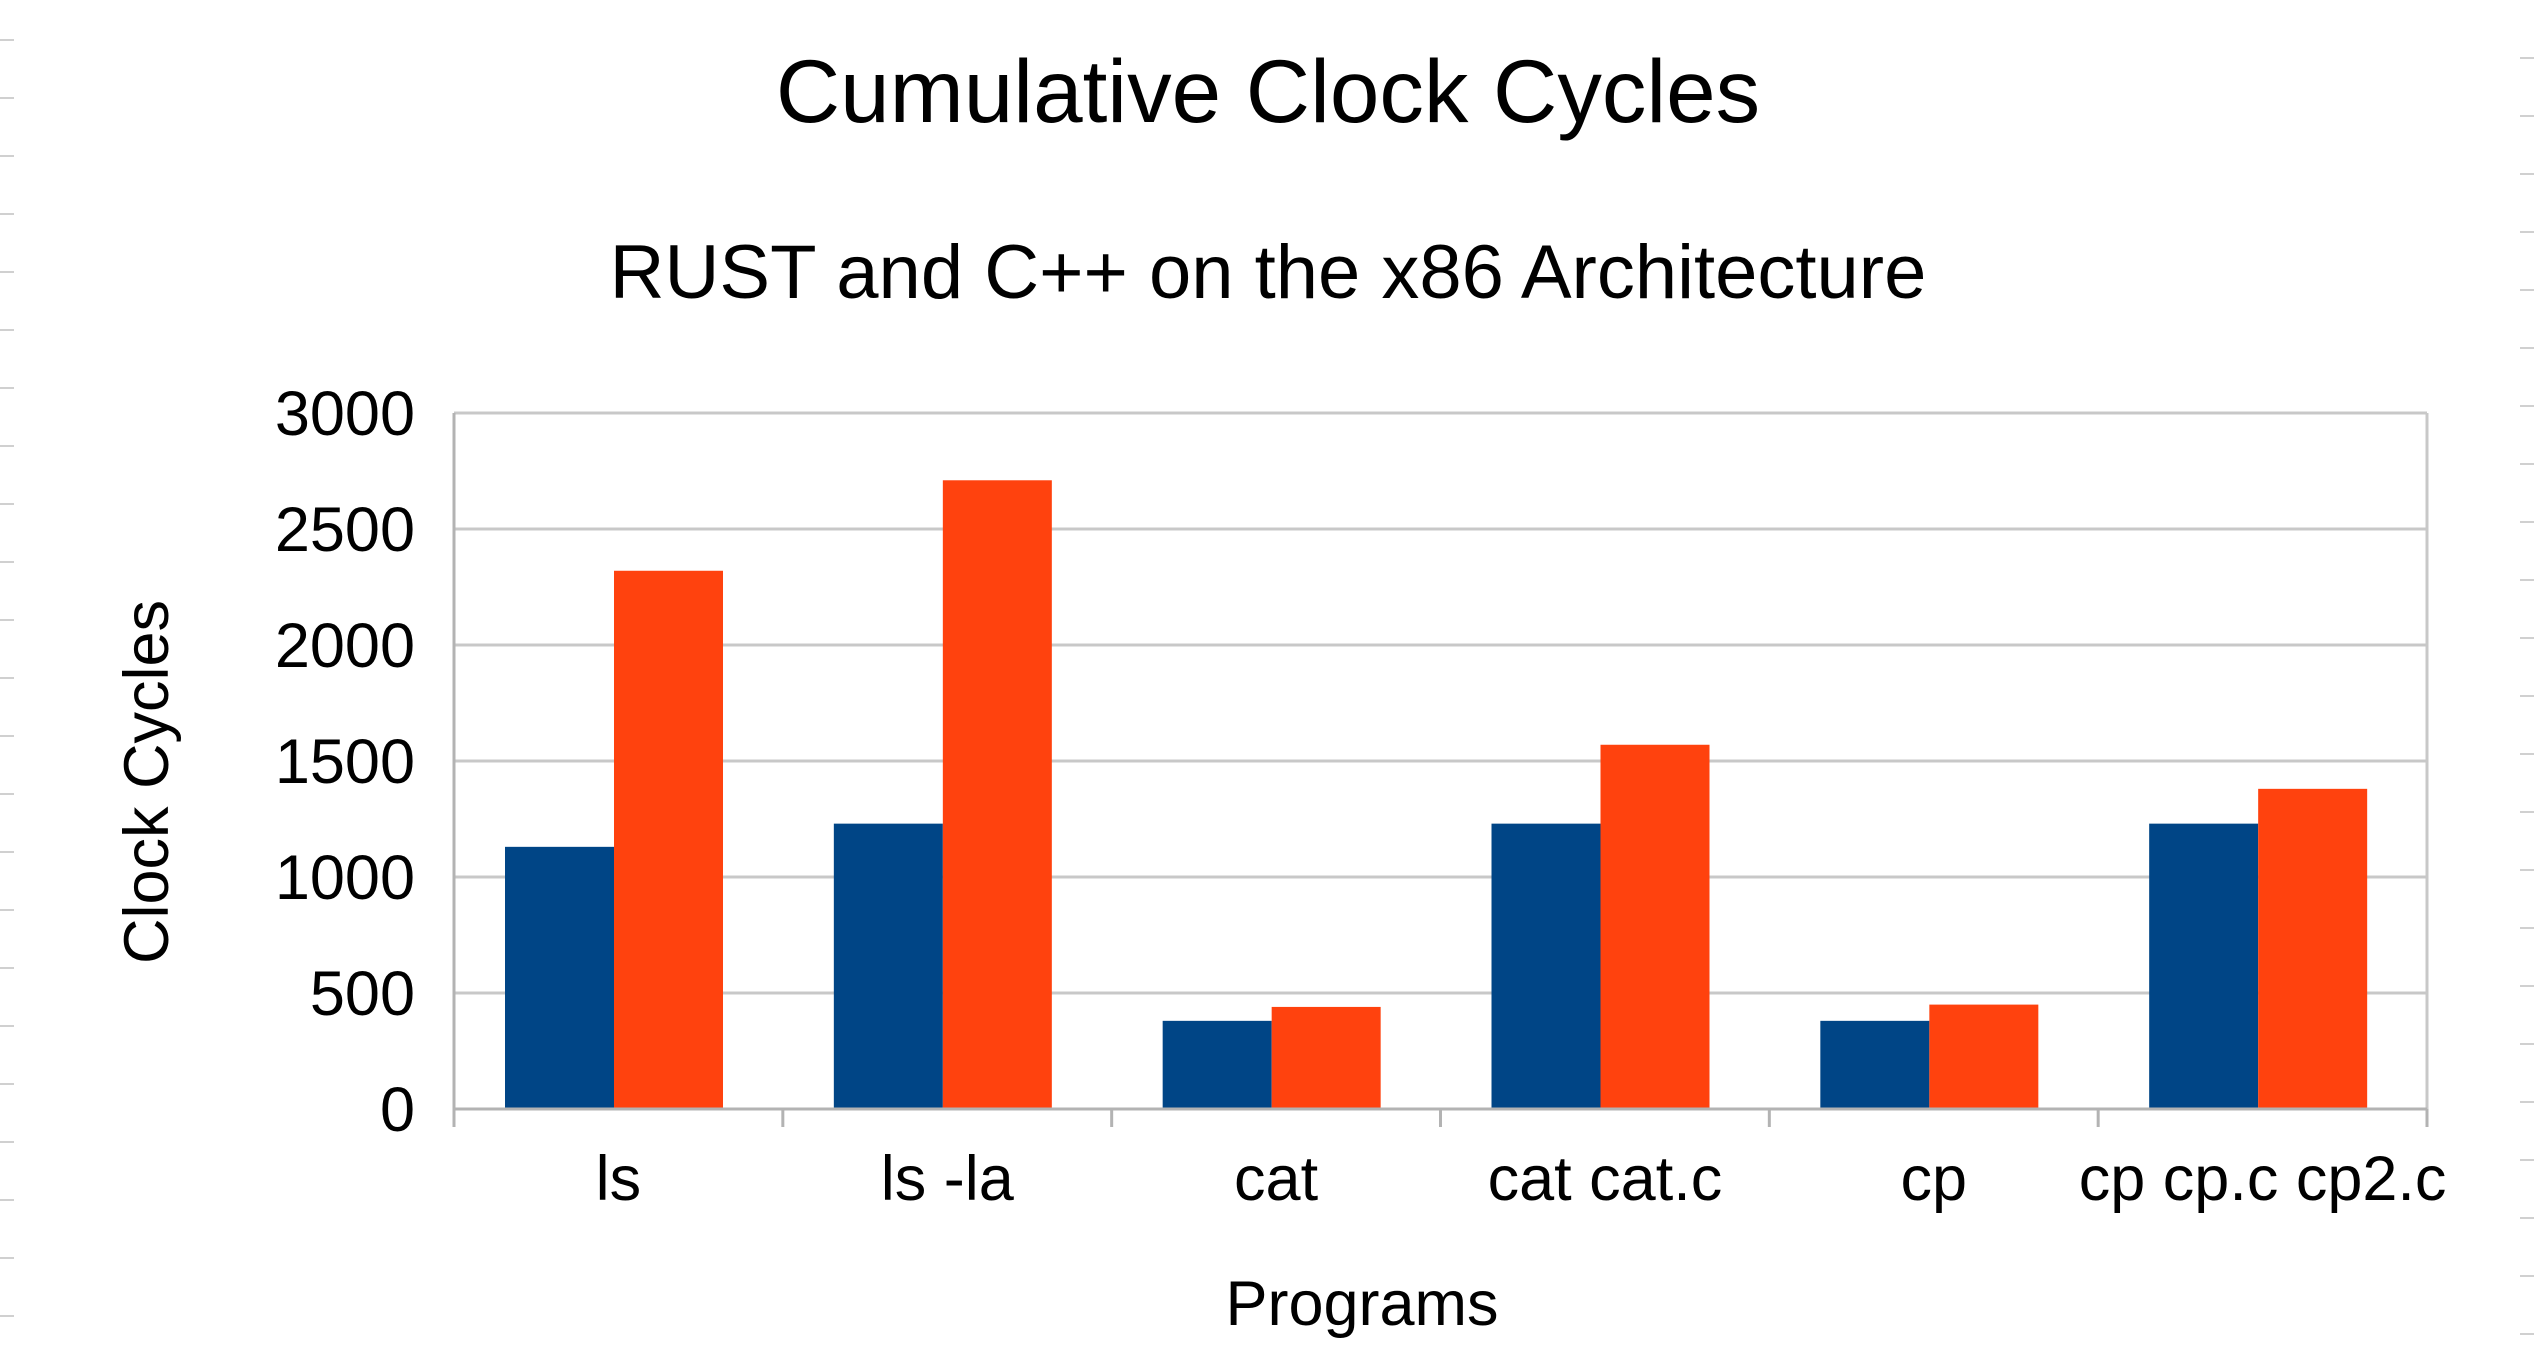  Describe the element at coordinates (345, 530) in the screenshot. I see `y-tick-label-5: 2500` at that location.